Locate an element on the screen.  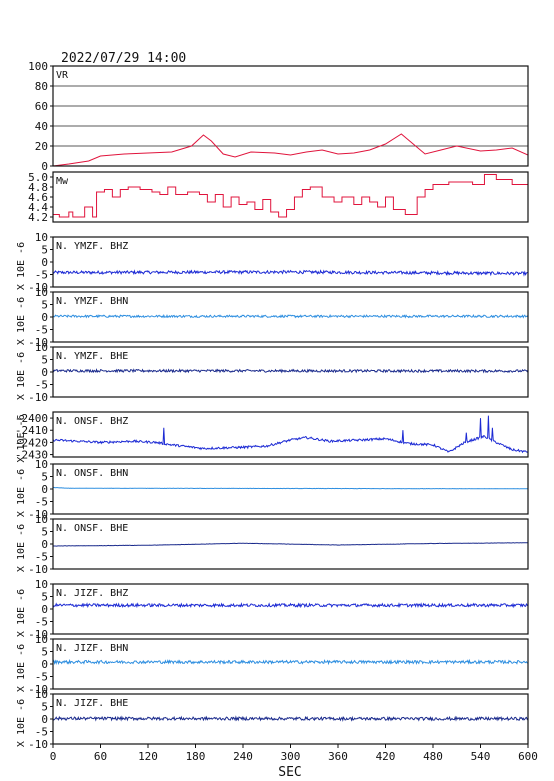
panel-label: N. ONSF. BHE is located at coordinates (92, 528).